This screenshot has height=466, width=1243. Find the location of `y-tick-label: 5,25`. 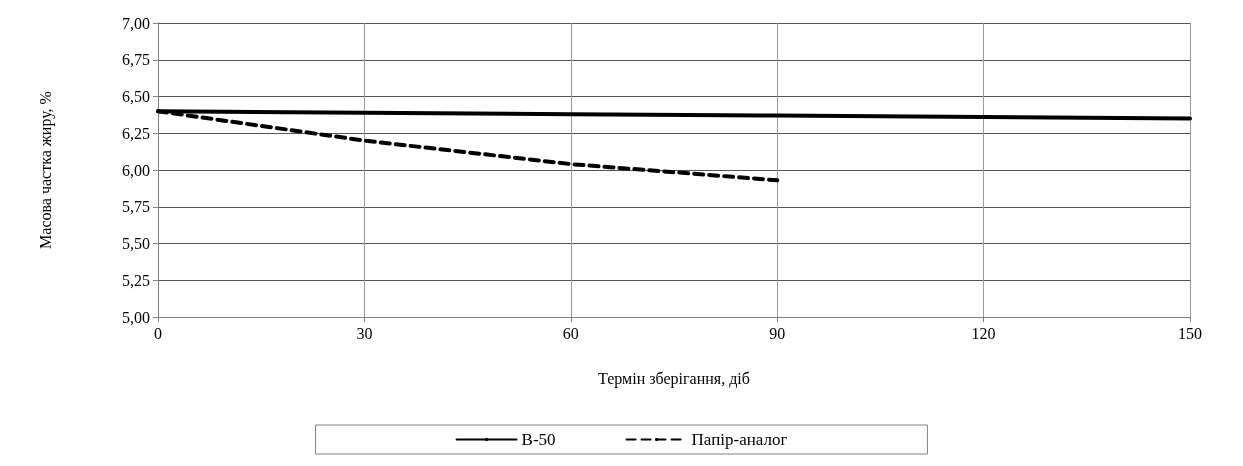

y-tick-label: 5,25 is located at coordinates (136, 280).